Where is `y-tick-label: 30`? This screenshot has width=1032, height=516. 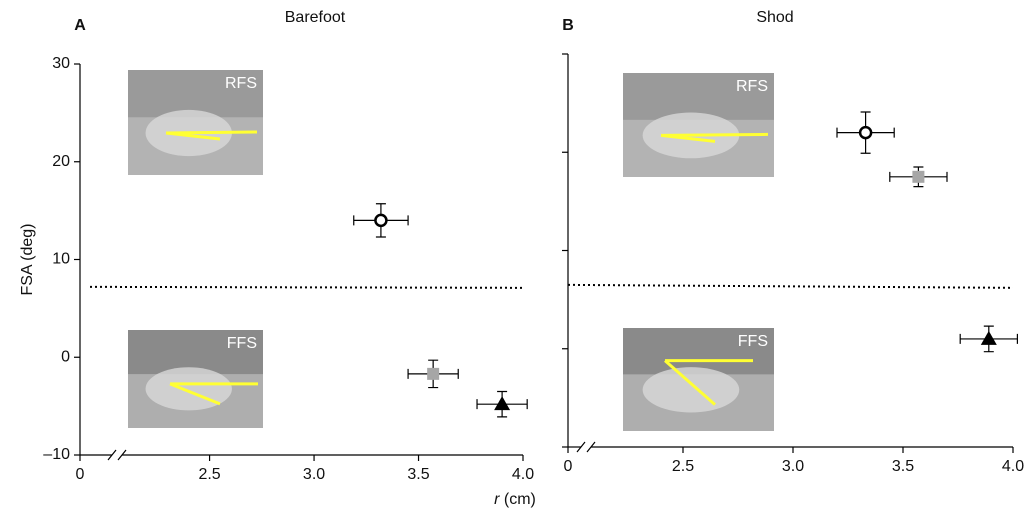 y-tick-label: 30 is located at coordinates (61, 63).